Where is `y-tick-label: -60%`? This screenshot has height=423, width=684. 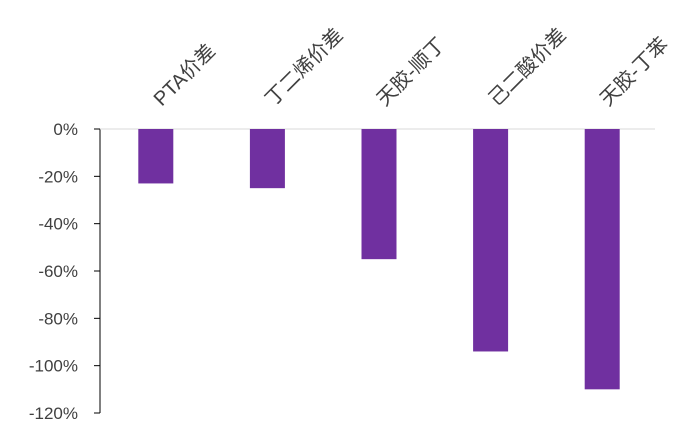 y-tick-label: -60% is located at coordinates (58, 271).